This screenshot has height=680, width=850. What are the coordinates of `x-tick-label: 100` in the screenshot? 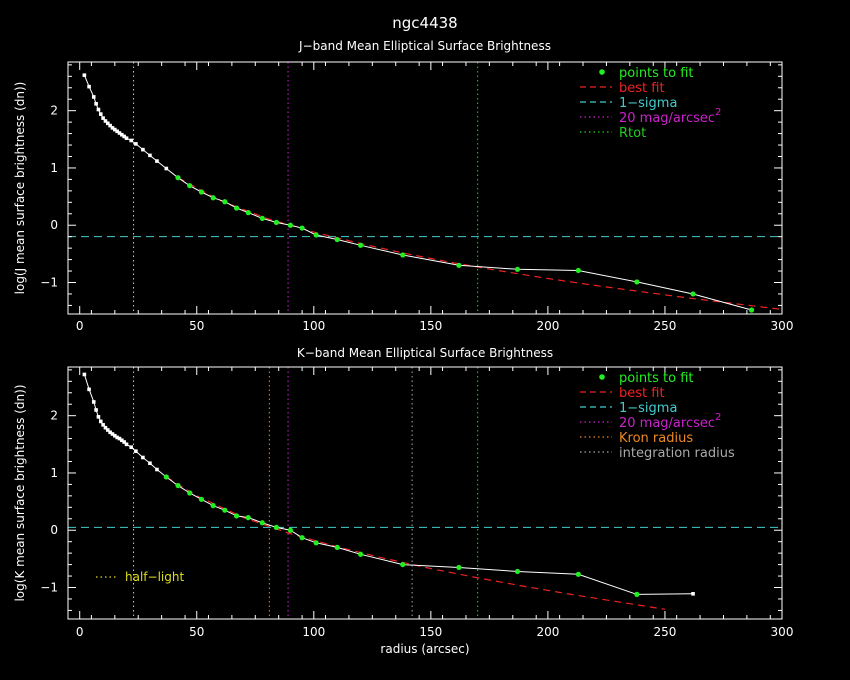 It's located at (313, 326).